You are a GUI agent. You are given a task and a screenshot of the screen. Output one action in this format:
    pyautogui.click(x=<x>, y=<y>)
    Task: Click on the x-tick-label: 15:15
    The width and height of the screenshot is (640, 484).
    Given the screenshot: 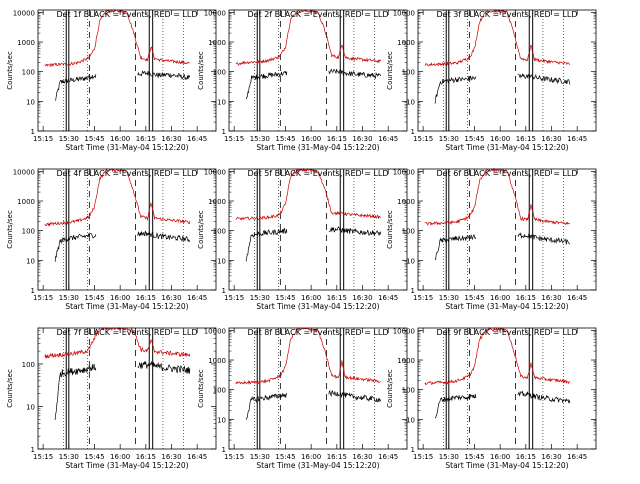 What is the action you would take?
    pyautogui.click(x=43, y=139)
    